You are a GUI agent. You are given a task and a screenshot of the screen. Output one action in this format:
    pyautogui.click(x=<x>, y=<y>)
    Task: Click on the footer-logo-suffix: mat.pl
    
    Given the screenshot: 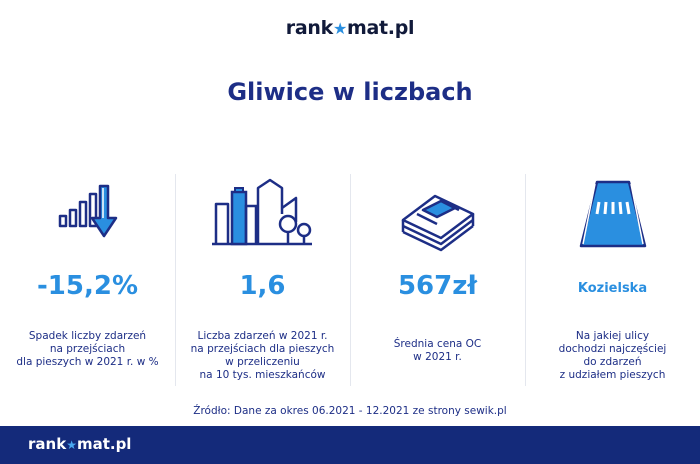 What is the action you would take?
    pyautogui.click(x=104, y=444)
    